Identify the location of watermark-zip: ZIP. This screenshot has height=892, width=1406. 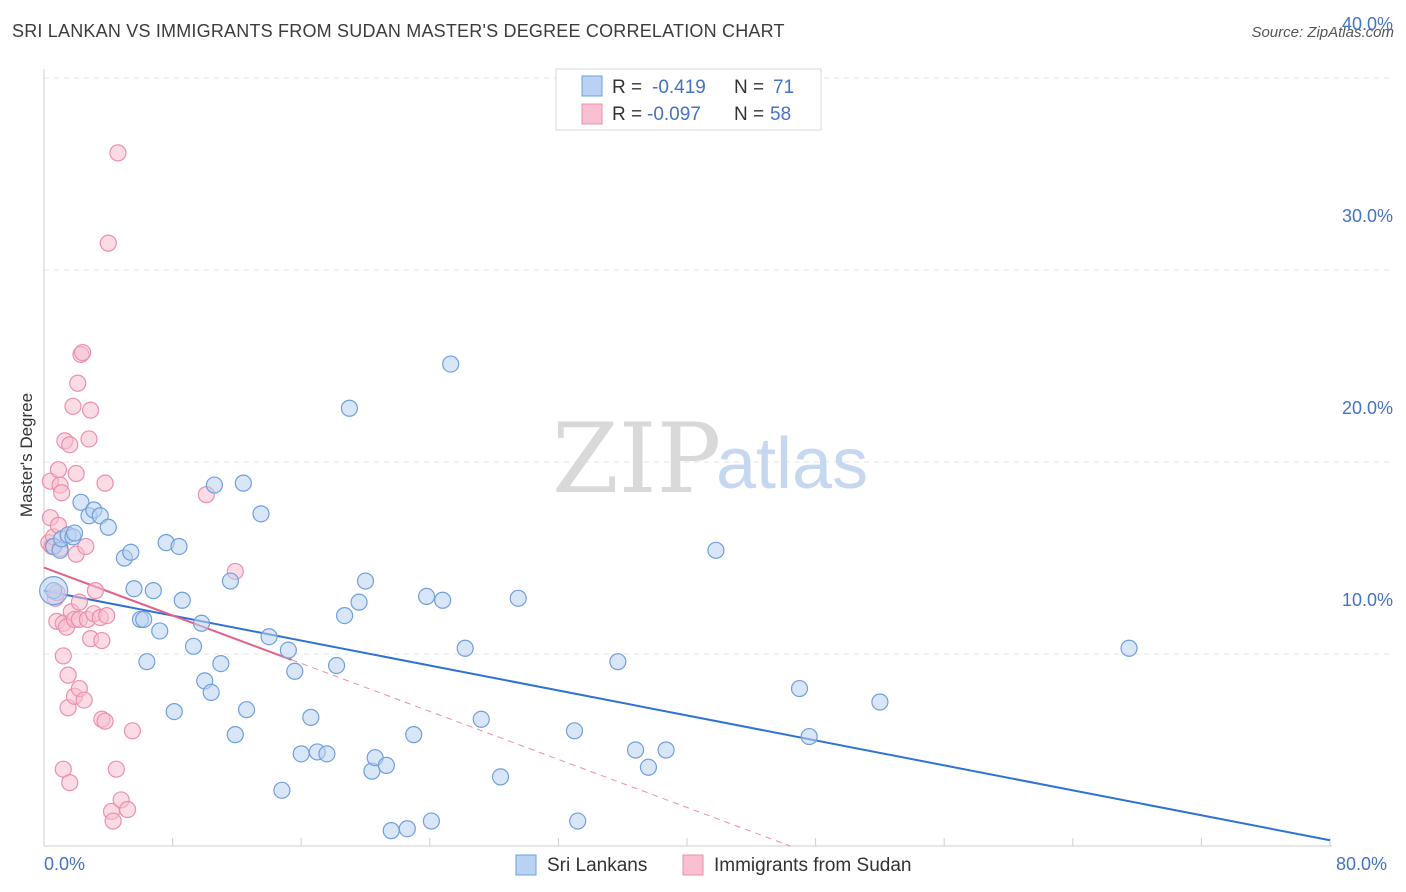
(636, 459).